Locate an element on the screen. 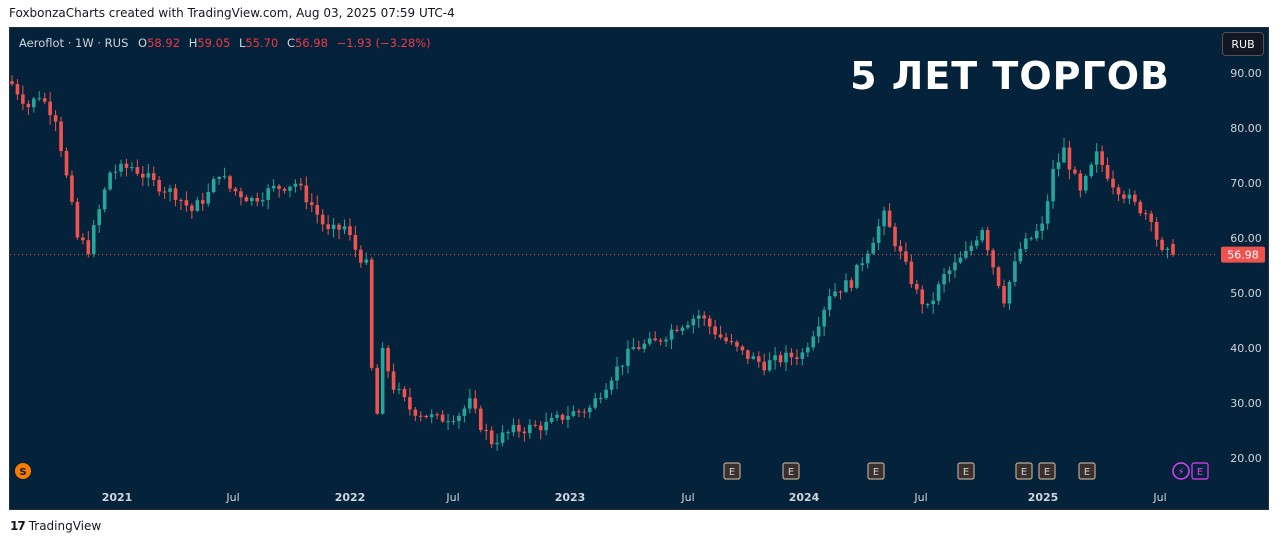  y-tick-label: 20.00 is located at coordinates (1246, 458).